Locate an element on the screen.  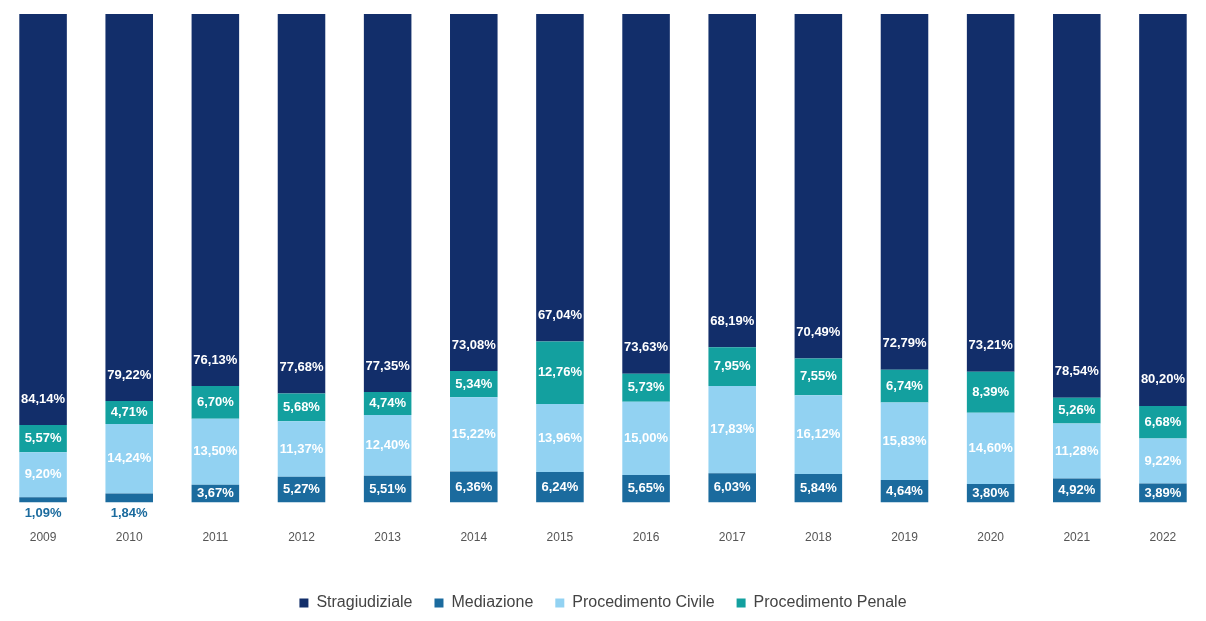
data-label: 6,03% is located at coordinates (732, 487).